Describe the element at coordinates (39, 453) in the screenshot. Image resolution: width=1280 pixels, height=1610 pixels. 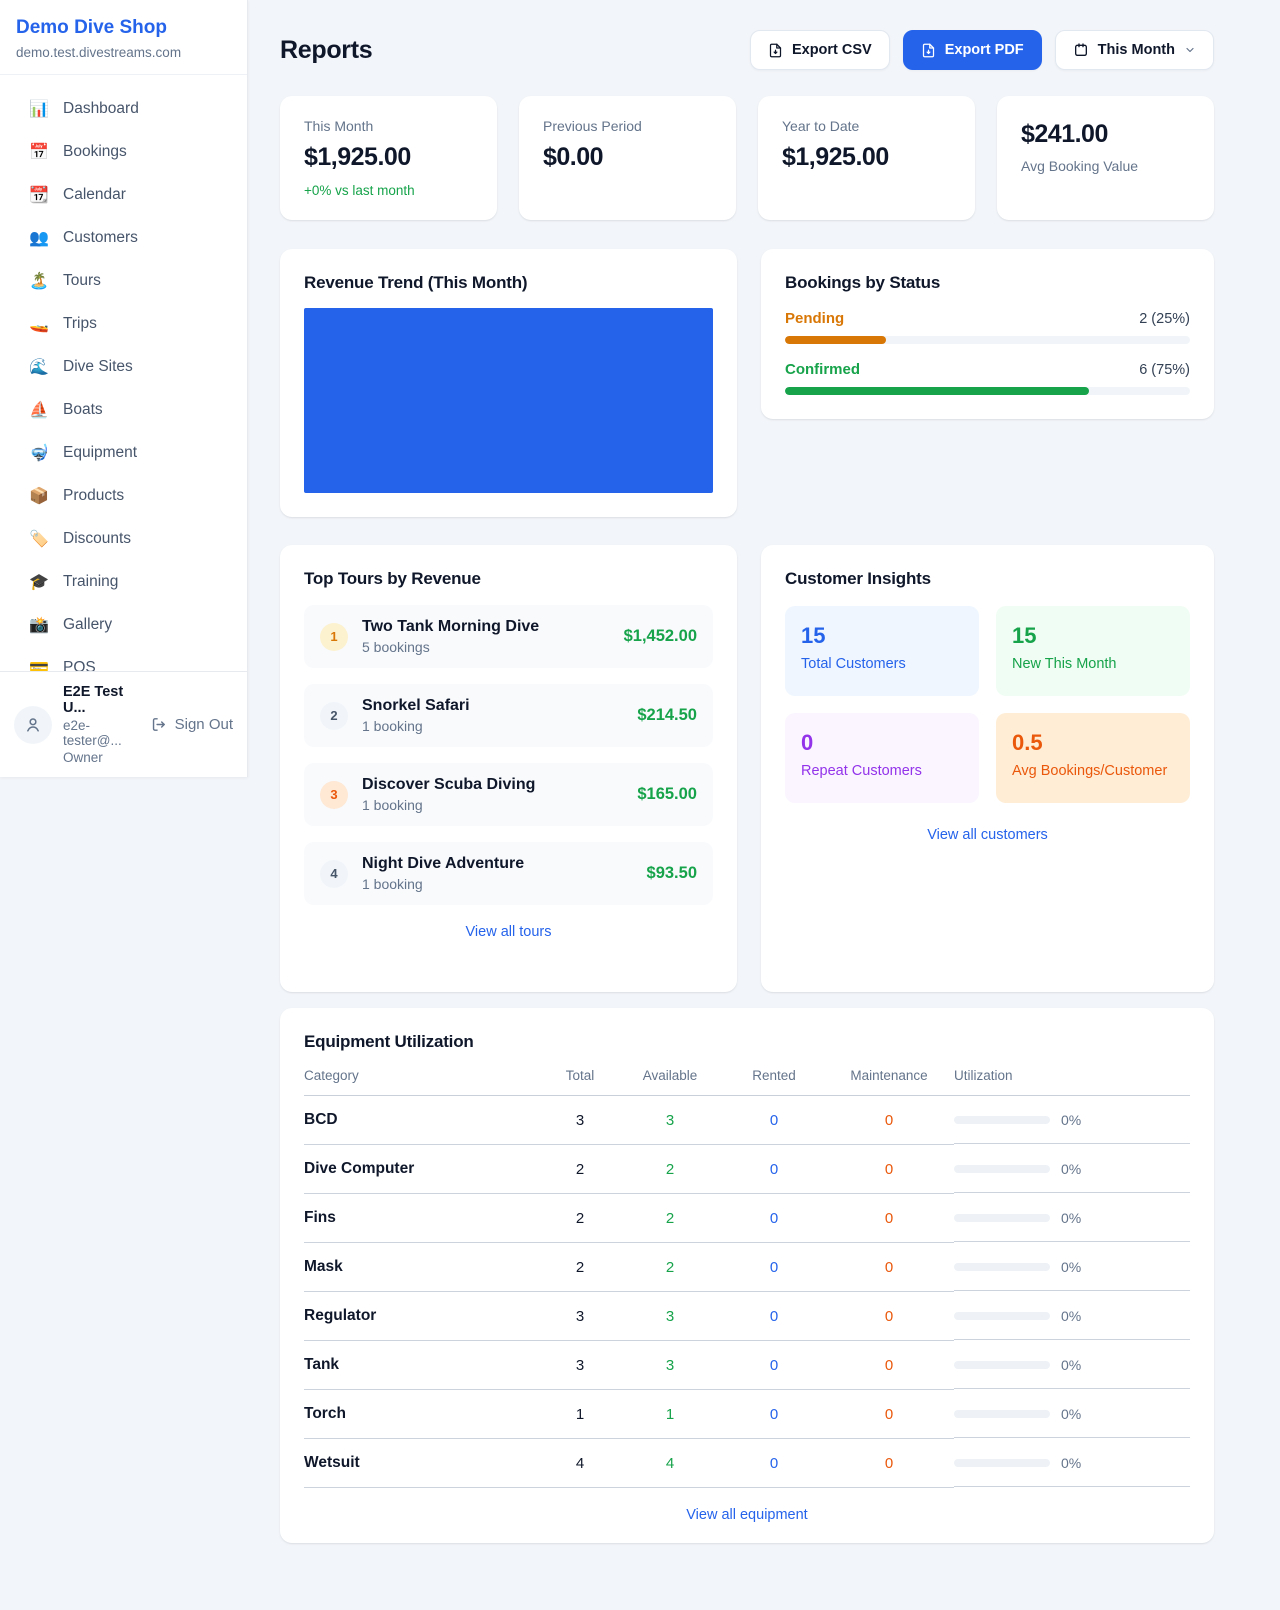
I see `dive-mask-icon: 🤿` at that location.